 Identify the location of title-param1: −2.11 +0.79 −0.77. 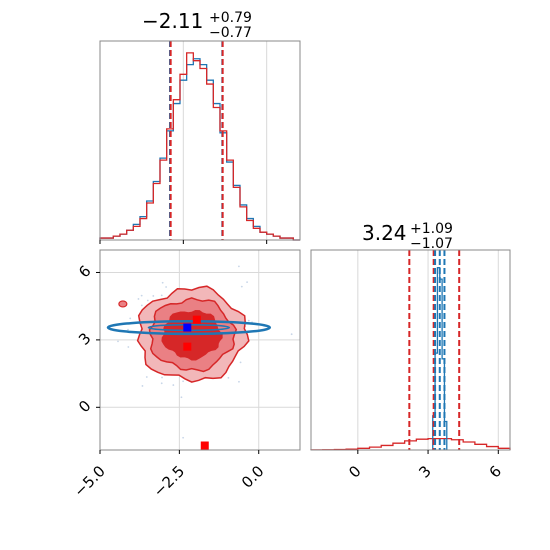
(197, 25).